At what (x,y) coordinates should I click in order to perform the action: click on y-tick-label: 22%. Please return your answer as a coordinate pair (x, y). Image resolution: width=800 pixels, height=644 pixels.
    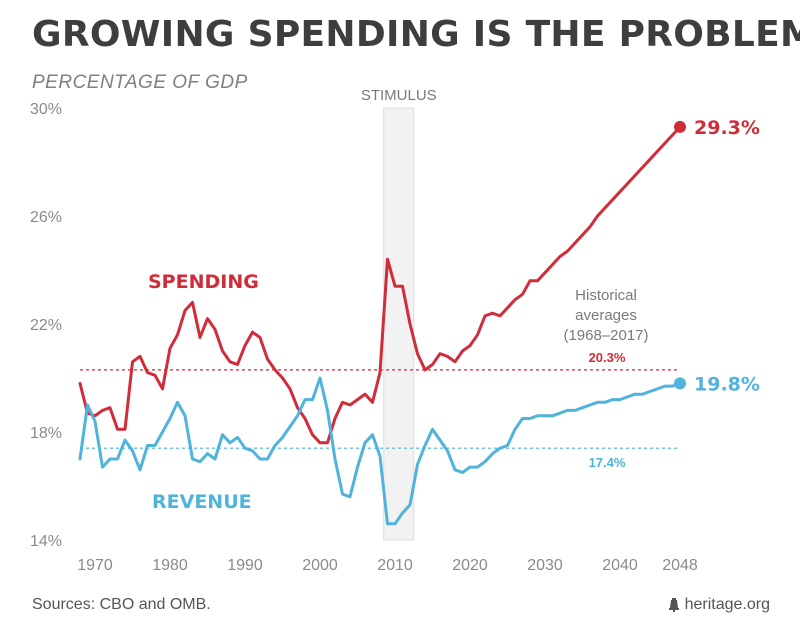
    Looking at the image, I should click on (46, 325).